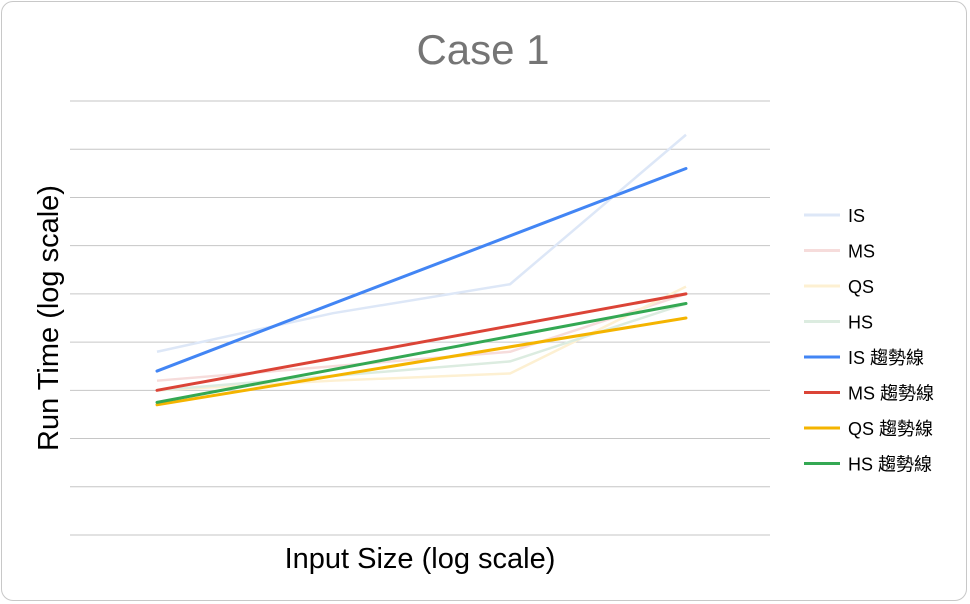 The image size is (970, 604). What do you see at coordinates (834, 216) in the screenshot?
I see `legend-item-is: IS` at bounding box center [834, 216].